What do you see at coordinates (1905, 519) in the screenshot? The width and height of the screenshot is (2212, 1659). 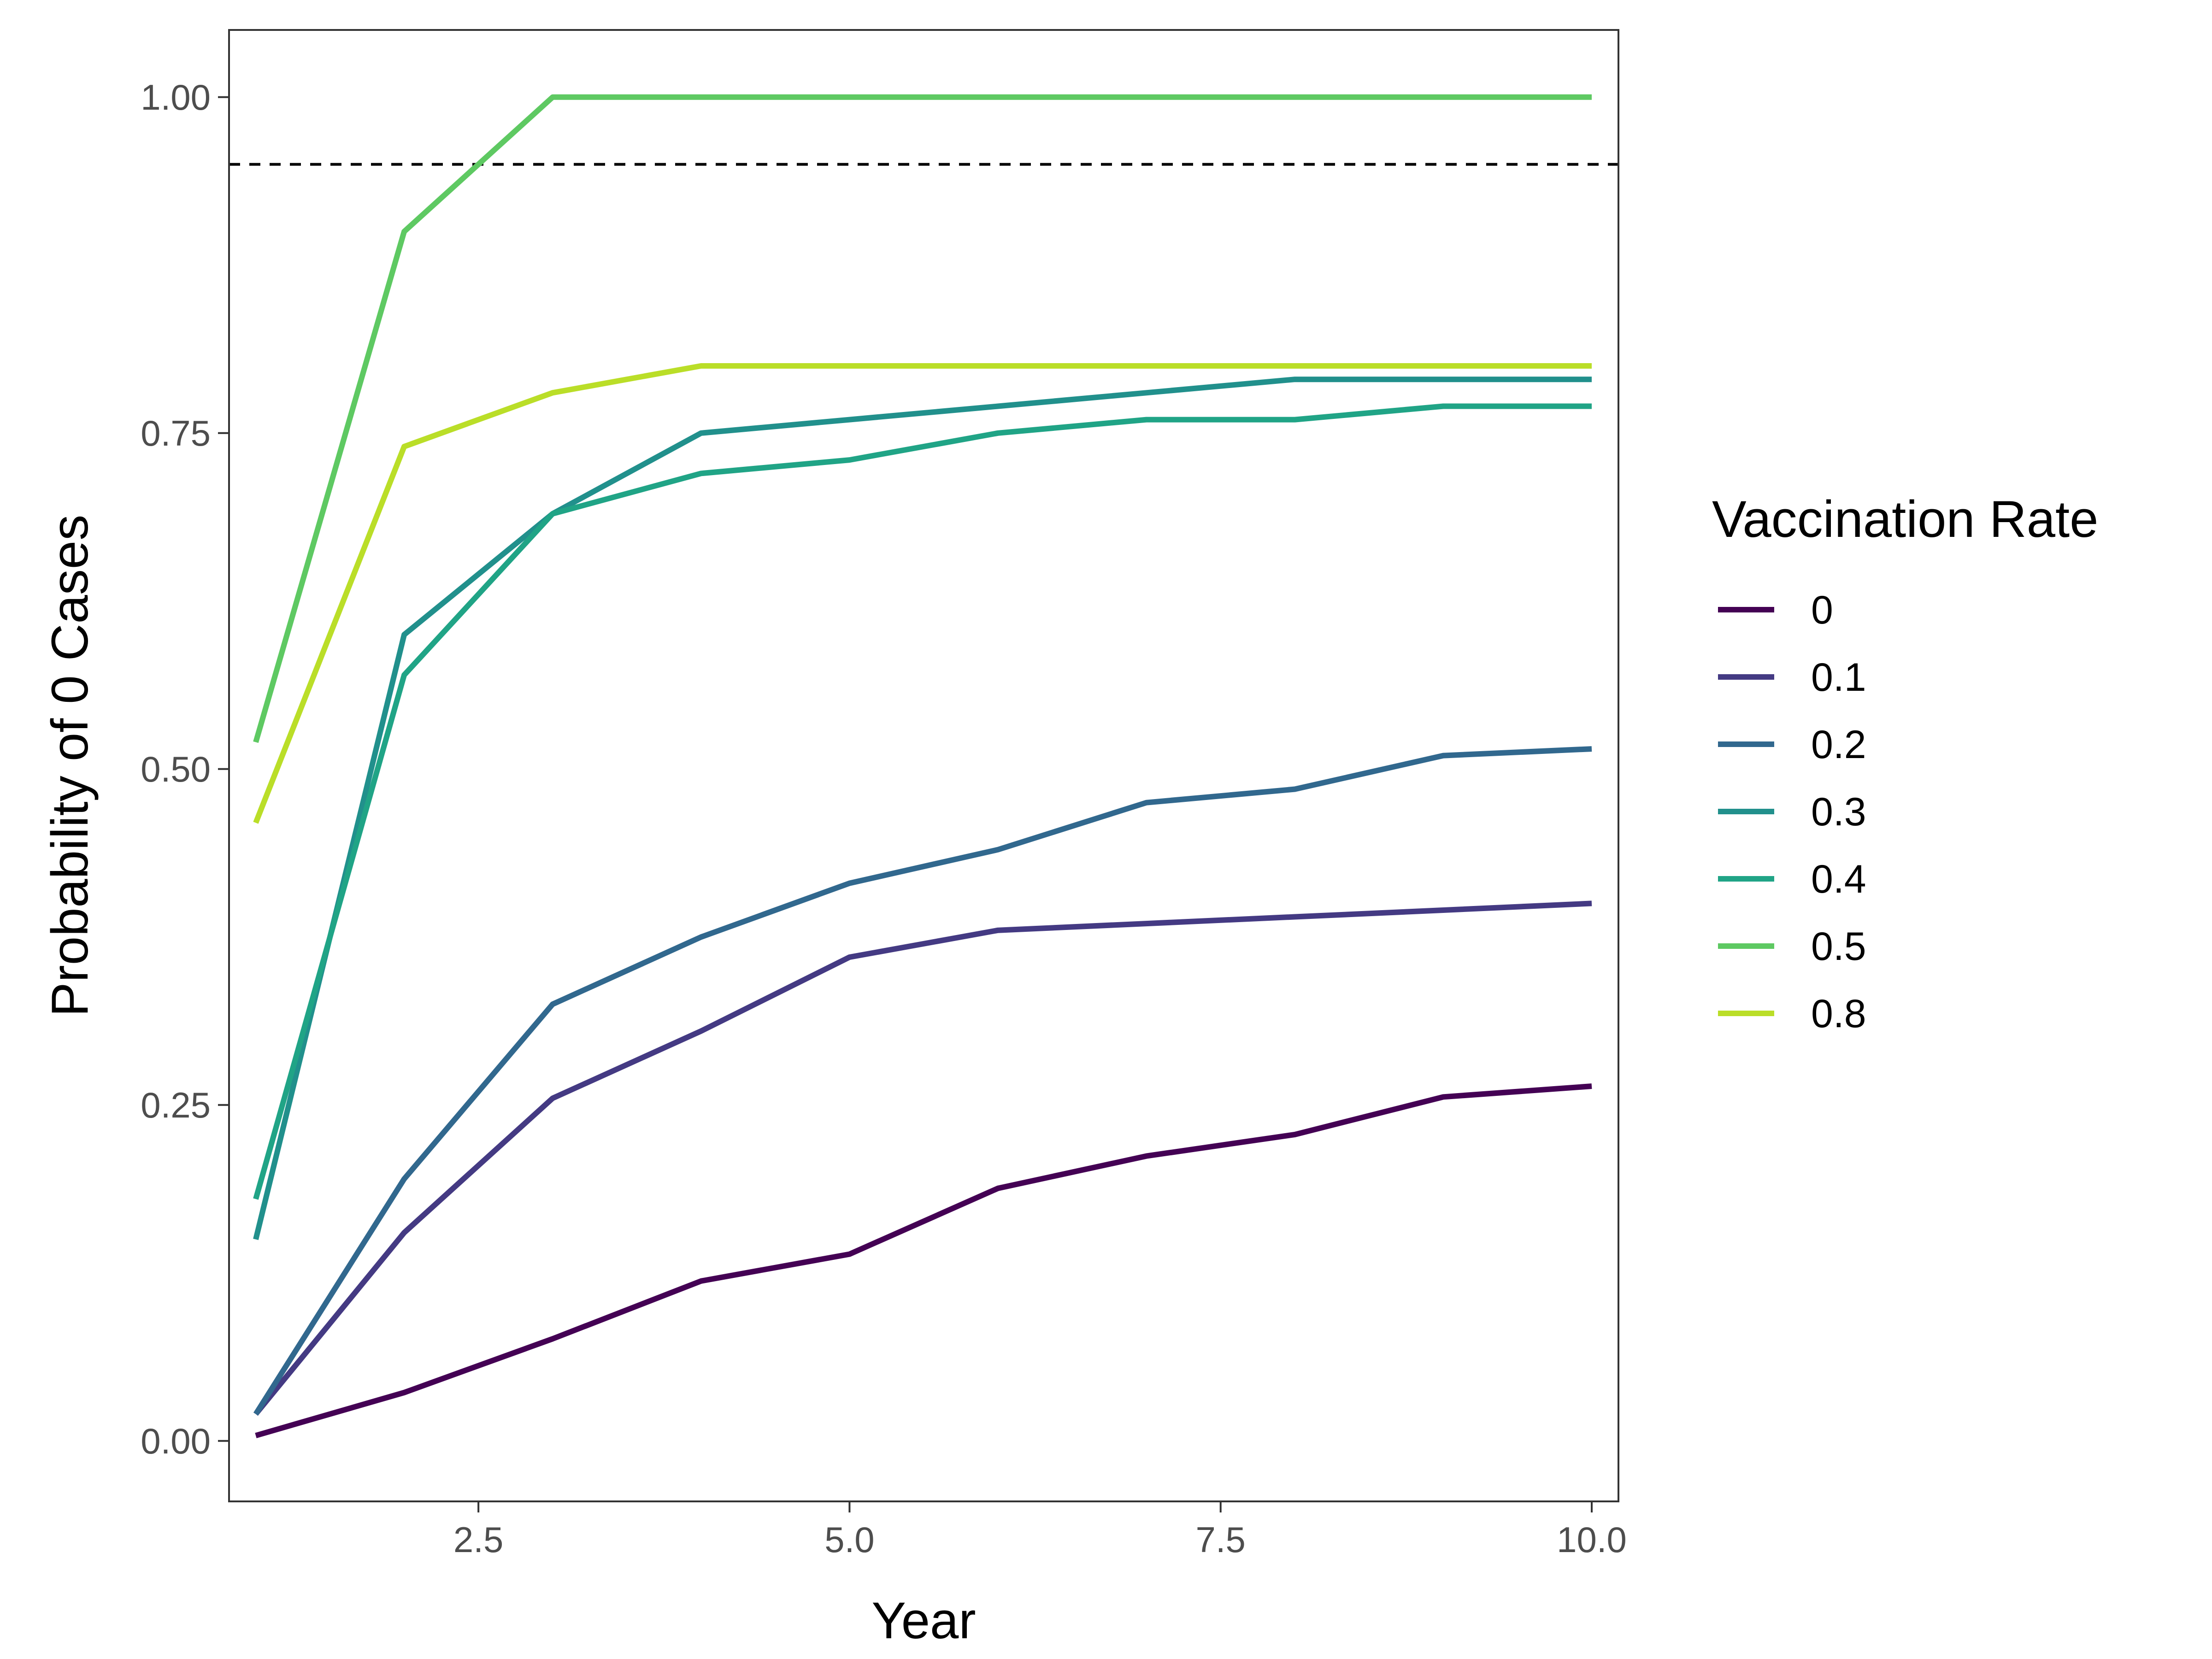 I see `legend-title: Vaccination Rate` at bounding box center [1905, 519].